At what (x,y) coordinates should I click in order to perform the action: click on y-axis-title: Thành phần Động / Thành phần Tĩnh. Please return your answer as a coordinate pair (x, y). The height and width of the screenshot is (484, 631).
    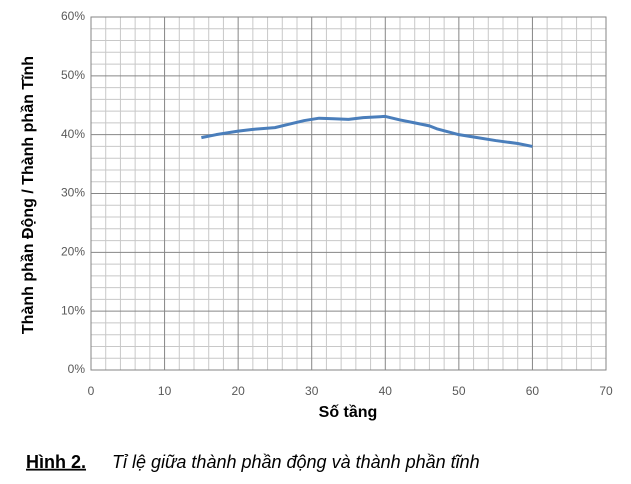
    Looking at the image, I should click on (28, 195).